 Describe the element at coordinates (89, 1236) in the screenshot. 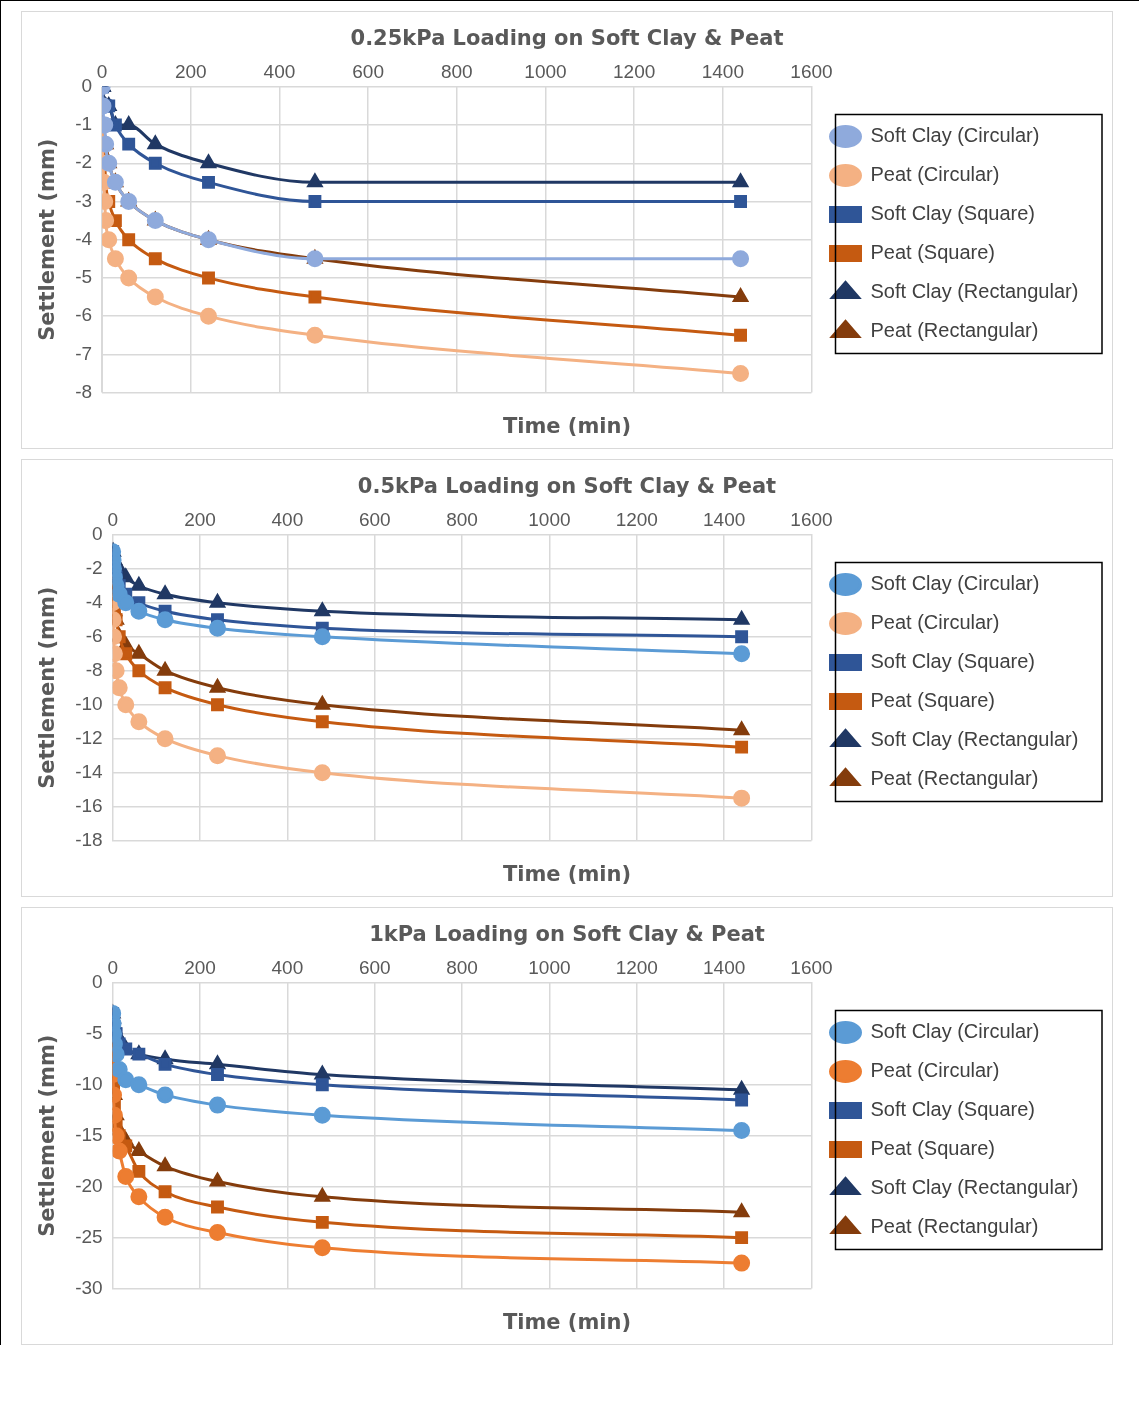

I see `y-tick-label: -25` at that location.